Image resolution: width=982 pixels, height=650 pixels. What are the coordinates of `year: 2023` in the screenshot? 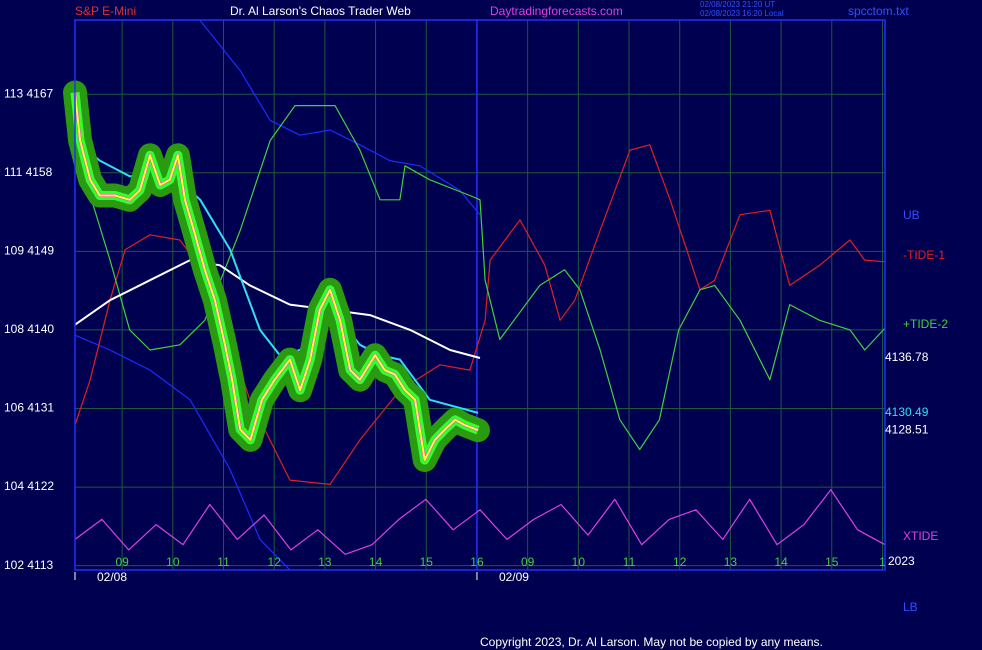 It's located at (901, 561).